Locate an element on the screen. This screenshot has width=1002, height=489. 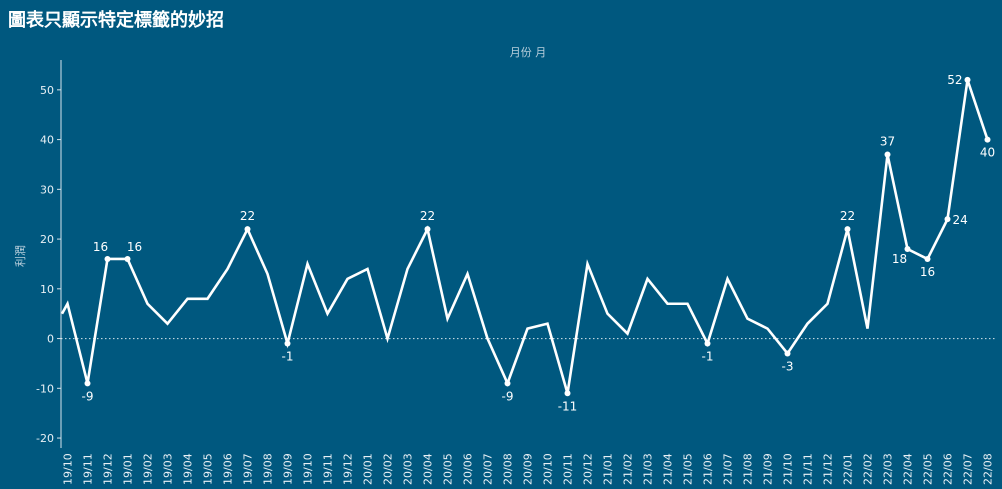
x-tick-label: 22/02 is located at coordinates (868, 469).